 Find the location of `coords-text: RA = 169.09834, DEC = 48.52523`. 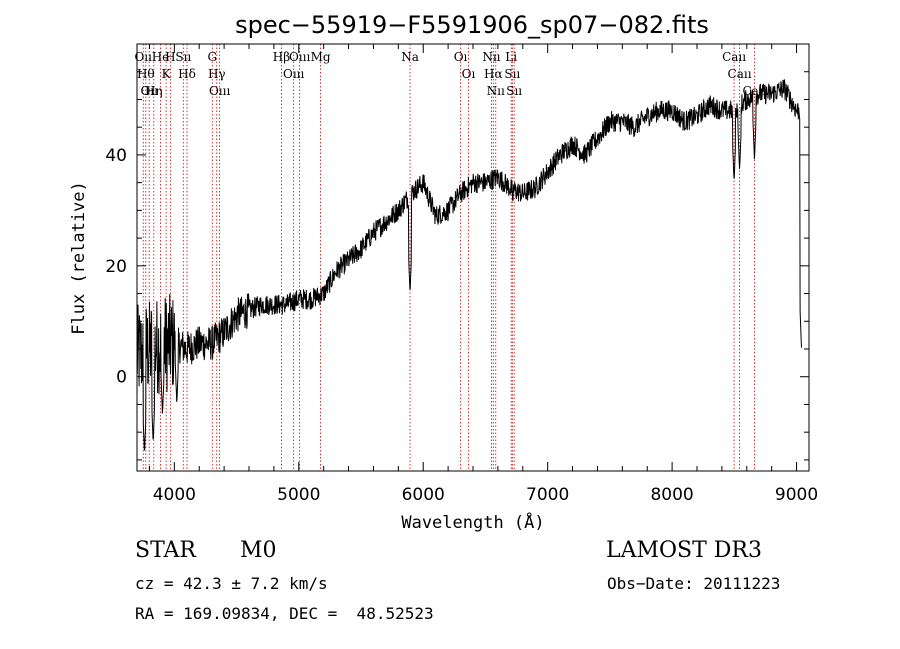

coords-text: RA = 169.09834, DEC = 48.52523 is located at coordinates (284, 613).